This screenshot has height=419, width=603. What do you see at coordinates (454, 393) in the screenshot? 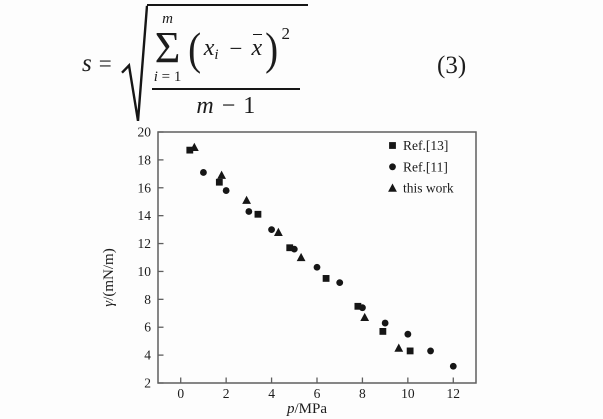
I see `x-tick-label: 12` at bounding box center [454, 393].